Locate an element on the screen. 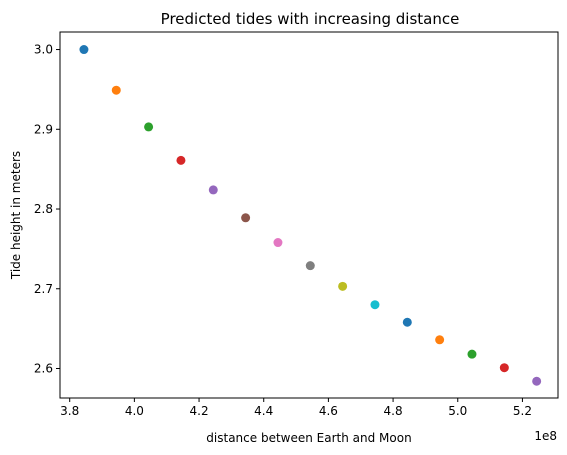  y-axis-label: Tide height in meters is located at coordinates (16, 215).